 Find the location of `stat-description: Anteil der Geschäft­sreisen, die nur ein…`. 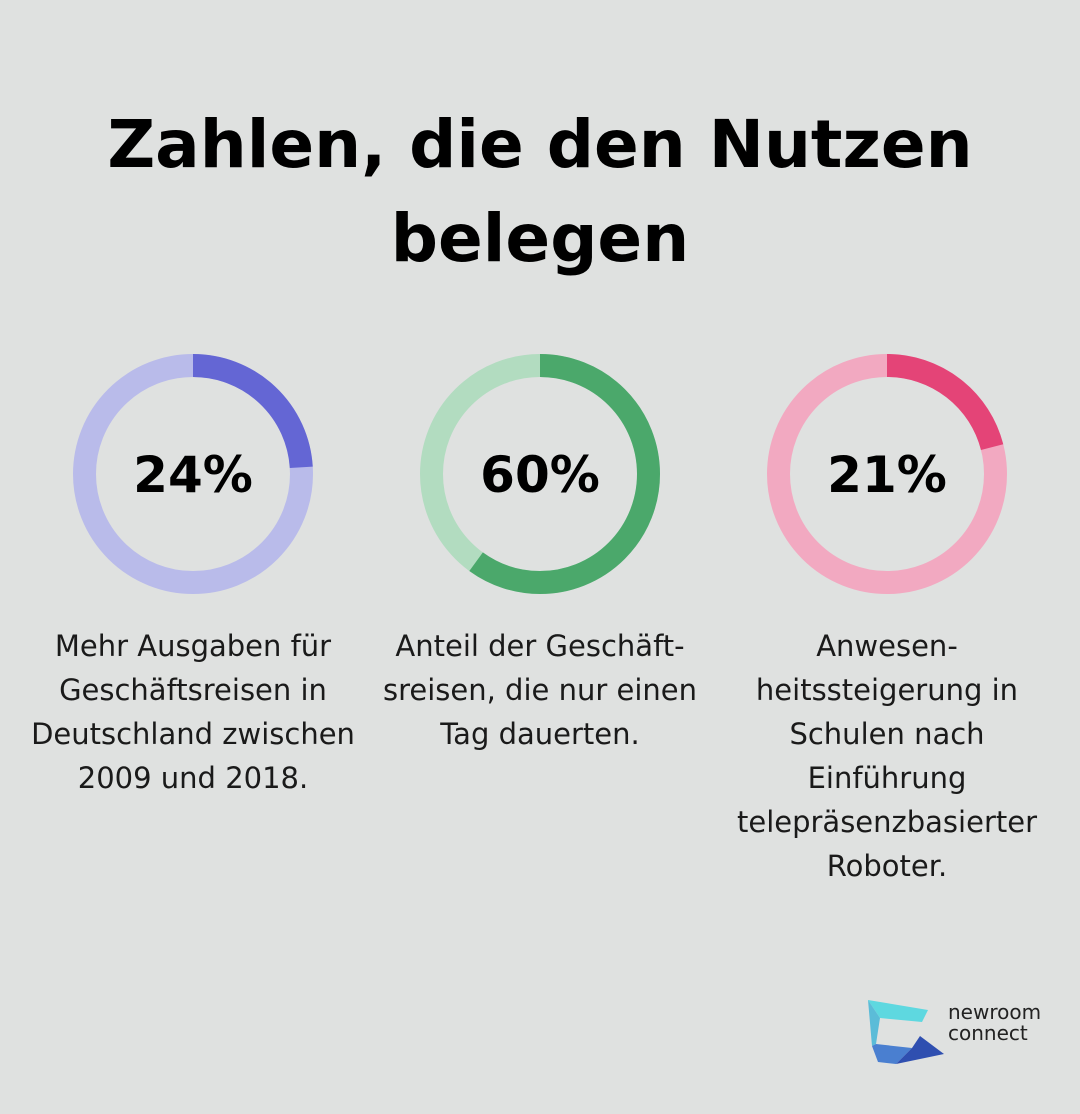

stat-description: Anteil der Geschäft­sreisen, die nur ein… is located at coordinates (540, 690).